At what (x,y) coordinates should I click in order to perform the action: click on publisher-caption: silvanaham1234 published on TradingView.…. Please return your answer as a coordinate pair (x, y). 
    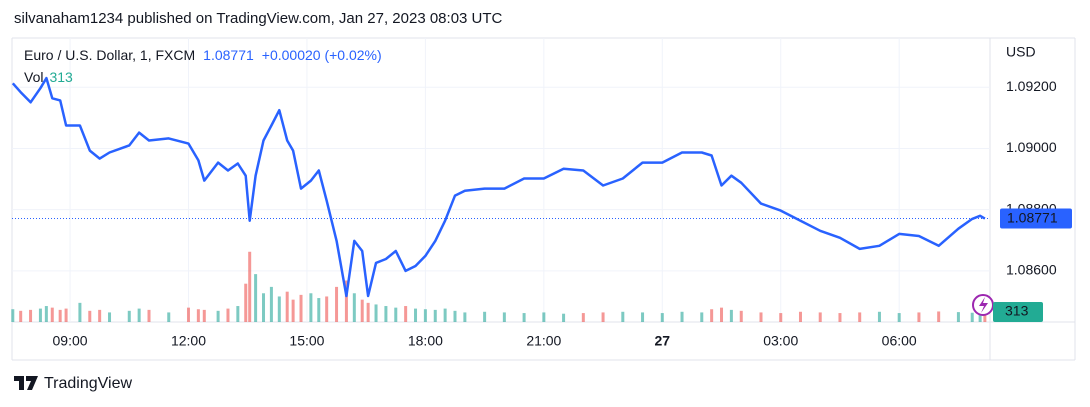
    Looking at the image, I should click on (258, 18).